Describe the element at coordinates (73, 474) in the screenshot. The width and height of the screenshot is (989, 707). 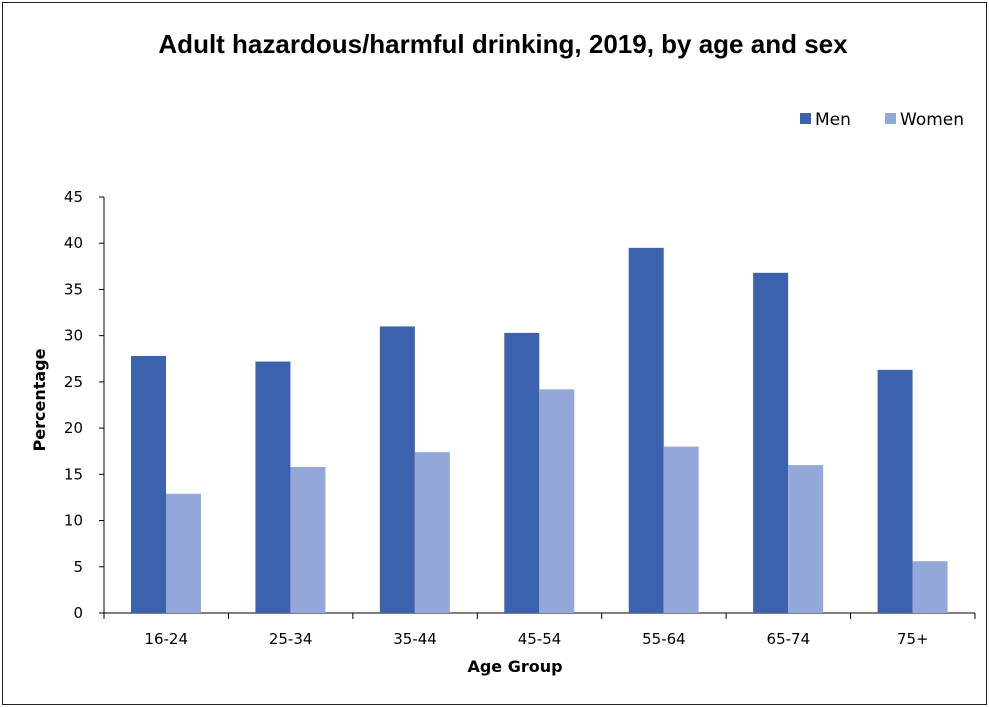
I see `y-tick-label: 15` at that location.